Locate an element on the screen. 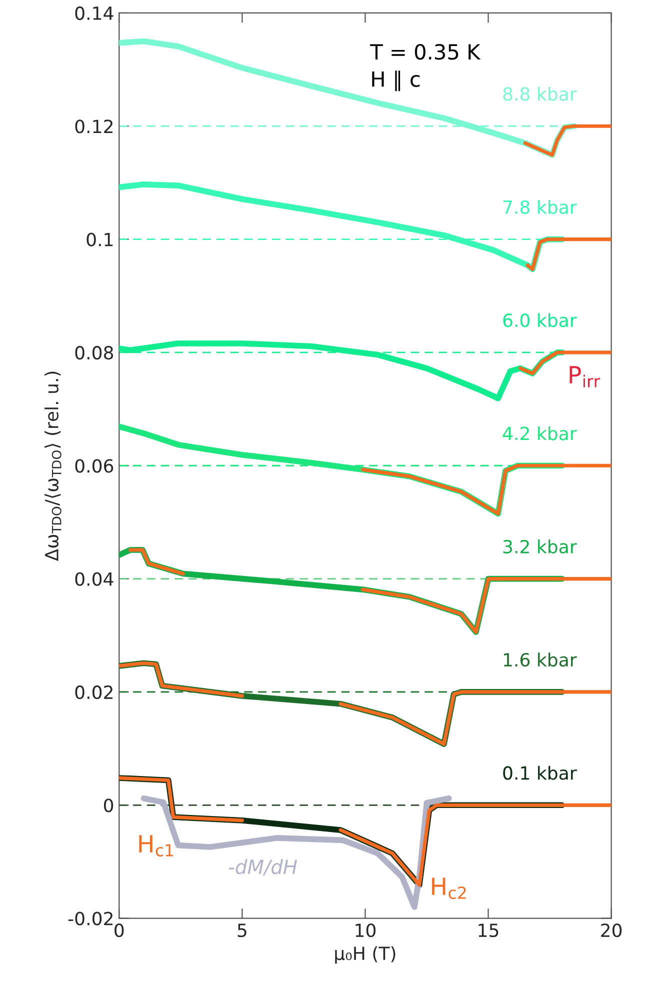 The width and height of the screenshot is (651, 996). y-tick-label: 0 is located at coordinates (109, 805).